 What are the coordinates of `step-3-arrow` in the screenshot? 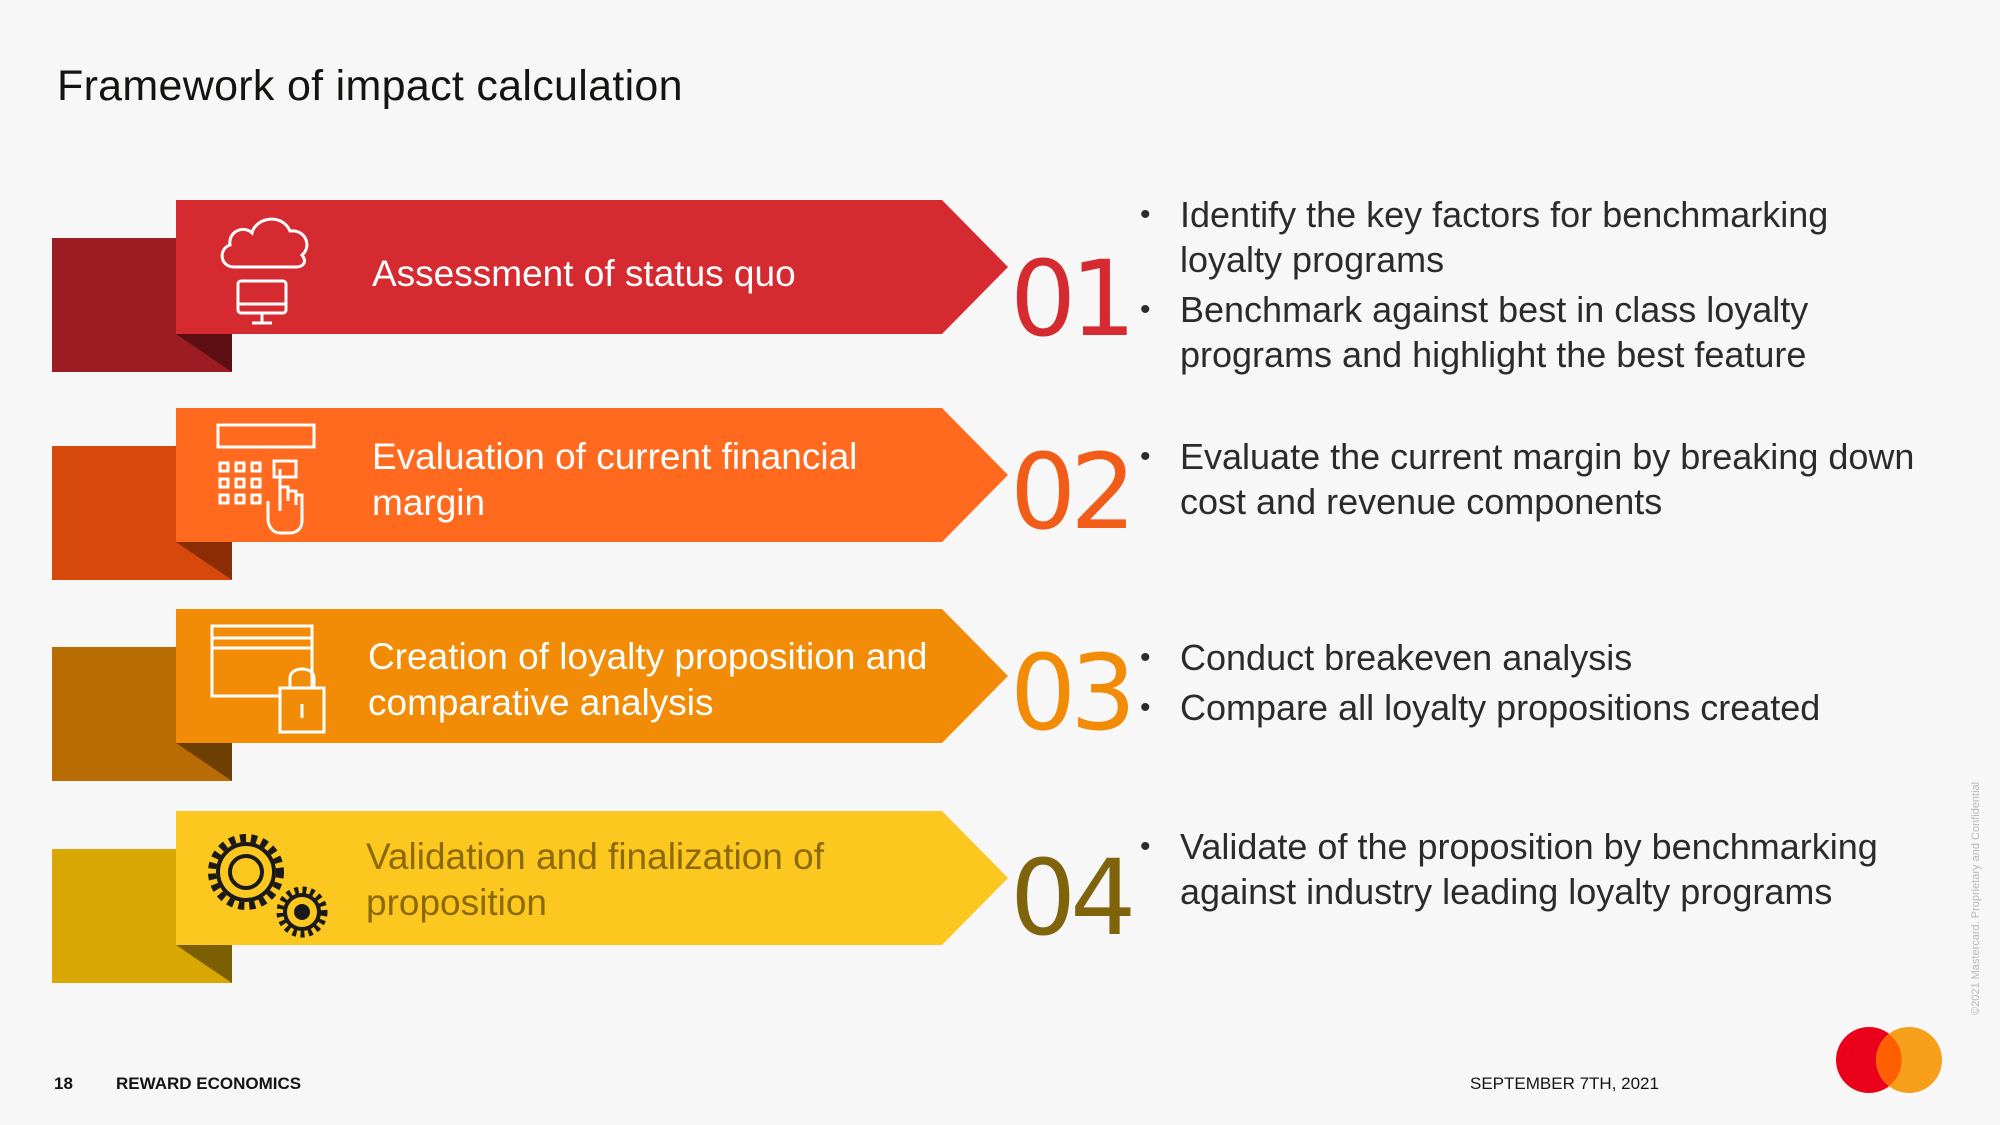 It's located at (592, 676).